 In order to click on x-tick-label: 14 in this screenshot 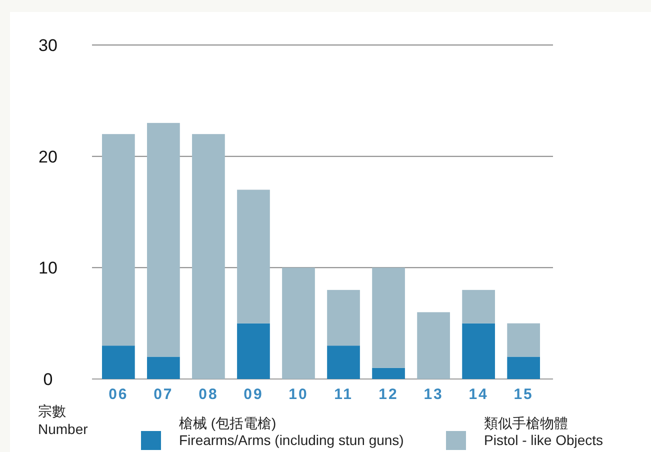, I will do `click(478, 394)`.